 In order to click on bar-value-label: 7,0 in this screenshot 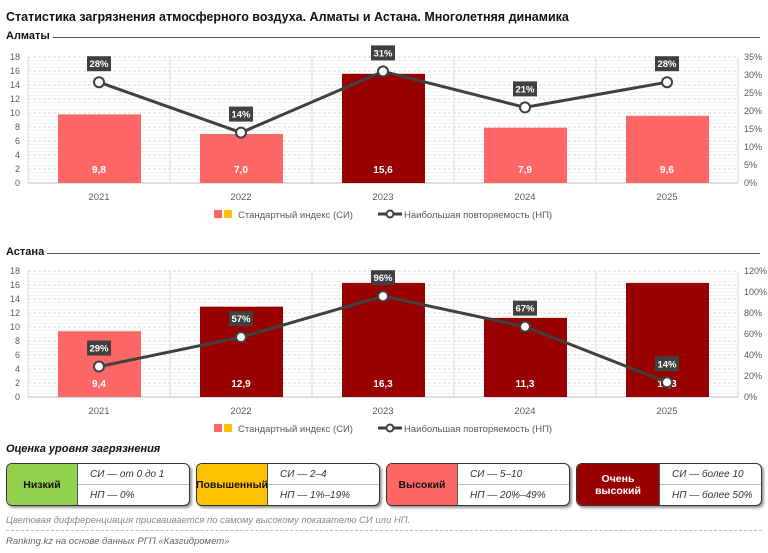, I will do `click(241, 170)`.